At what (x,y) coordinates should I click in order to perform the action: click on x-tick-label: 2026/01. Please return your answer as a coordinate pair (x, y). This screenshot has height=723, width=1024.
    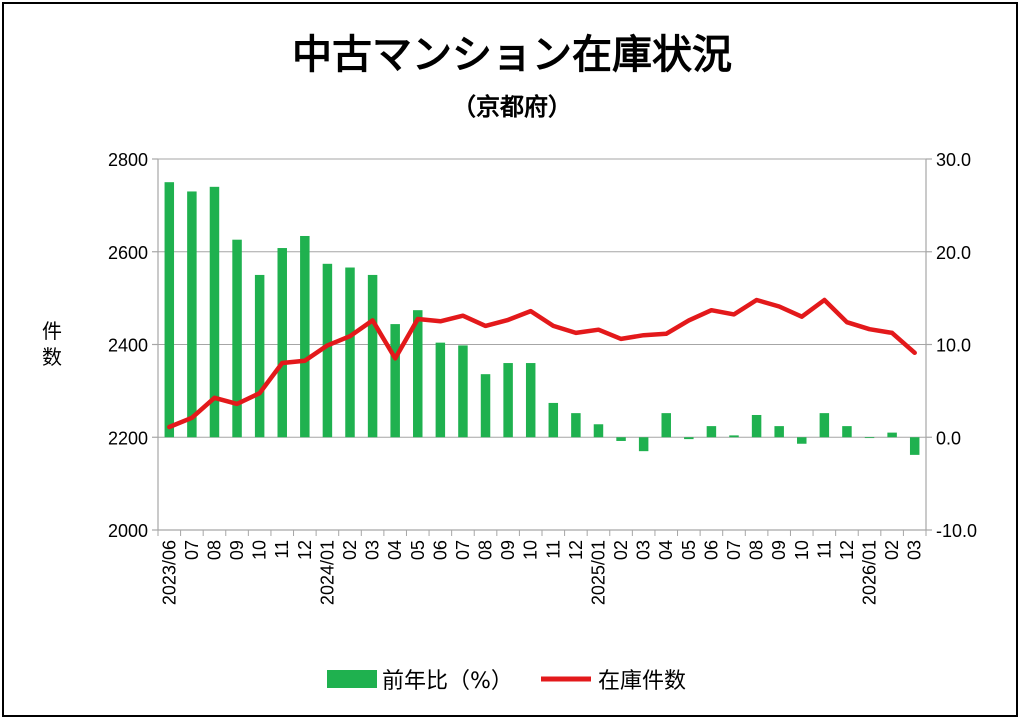
    Looking at the image, I should click on (870, 572).